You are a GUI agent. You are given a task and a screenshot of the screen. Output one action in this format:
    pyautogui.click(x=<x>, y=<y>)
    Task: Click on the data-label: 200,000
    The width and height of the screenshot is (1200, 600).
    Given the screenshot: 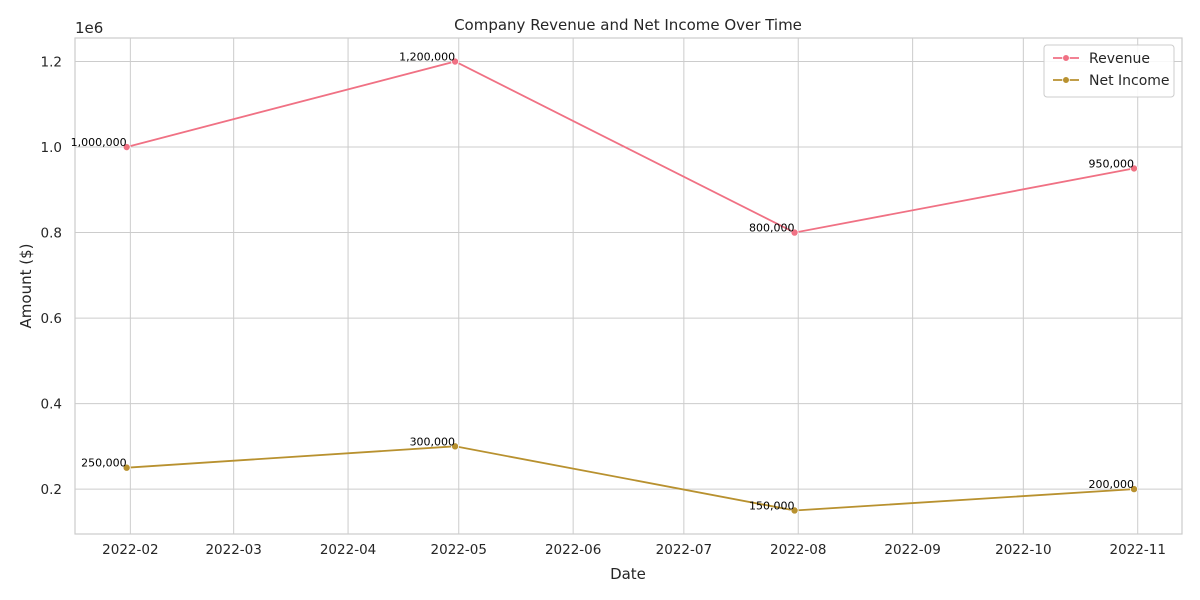 What is the action you would take?
    pyautogui.click(x=1112, y=484)
    